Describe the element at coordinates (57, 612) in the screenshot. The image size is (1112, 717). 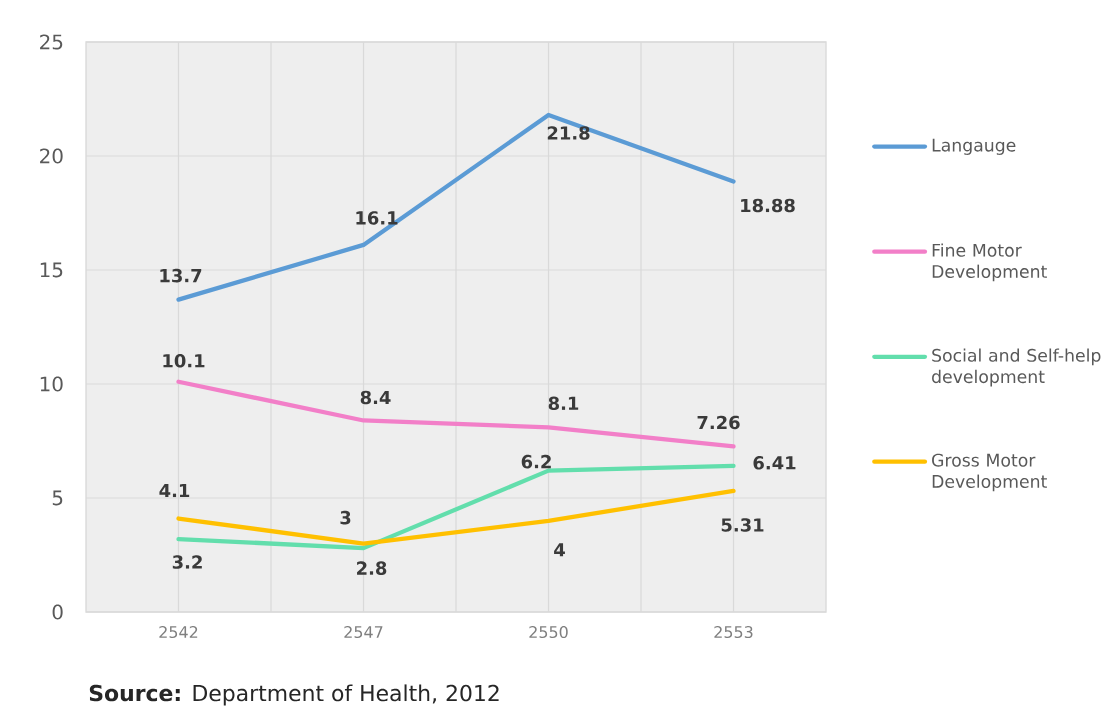
I see `y-tick-label: 0` at that location.